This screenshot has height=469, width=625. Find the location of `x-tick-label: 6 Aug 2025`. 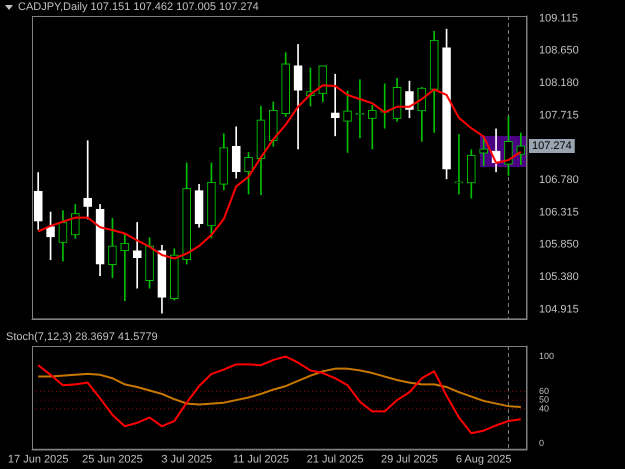

x-tick-label: 6 Aug 2025 is located at coordinates (484, 459).